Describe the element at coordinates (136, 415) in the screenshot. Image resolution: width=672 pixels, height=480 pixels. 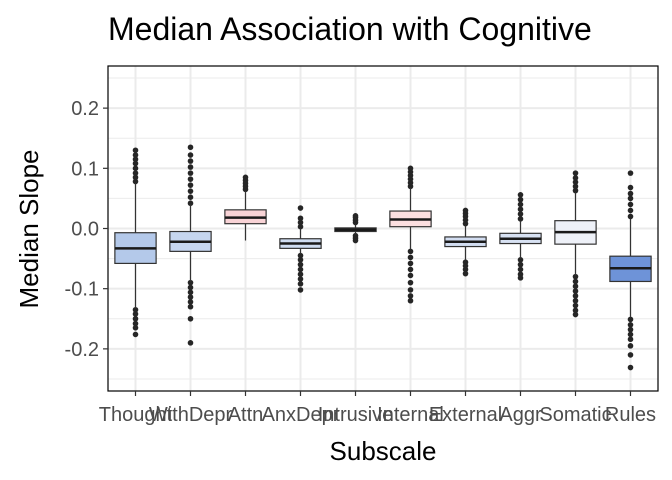
I see `x-tick-label: Thought` at that location.